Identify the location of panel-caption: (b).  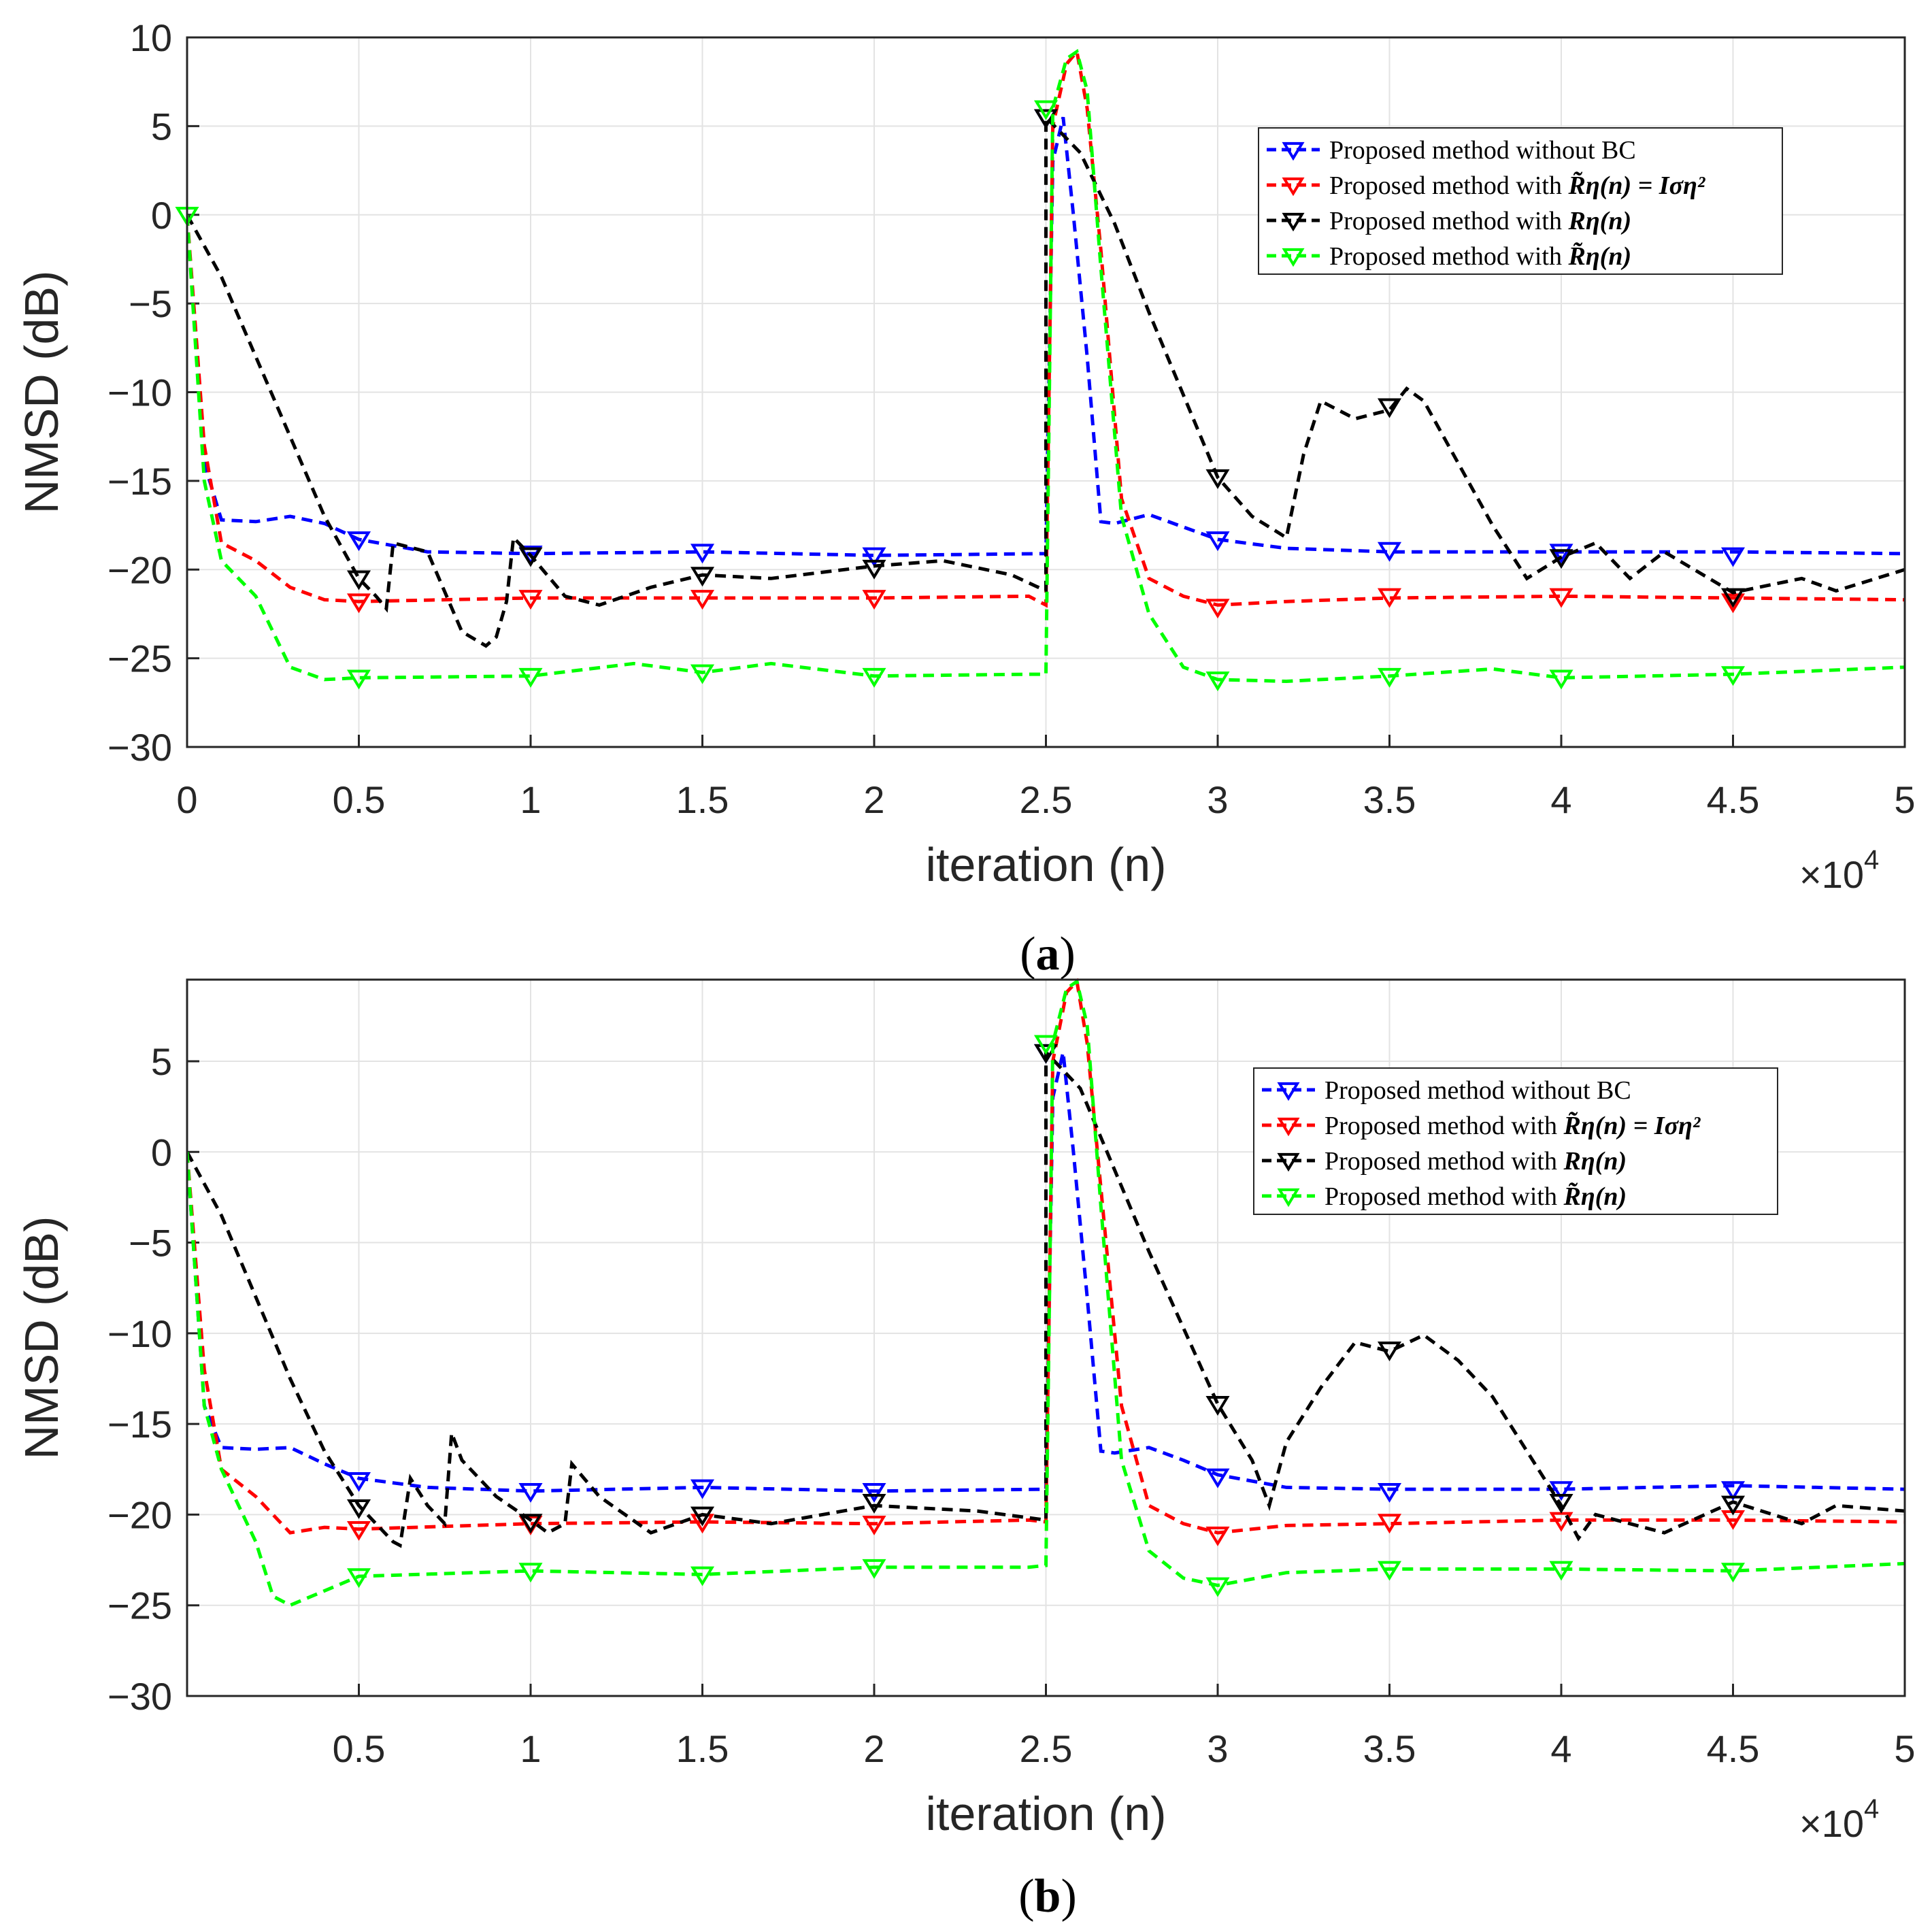
(1047, 1896).